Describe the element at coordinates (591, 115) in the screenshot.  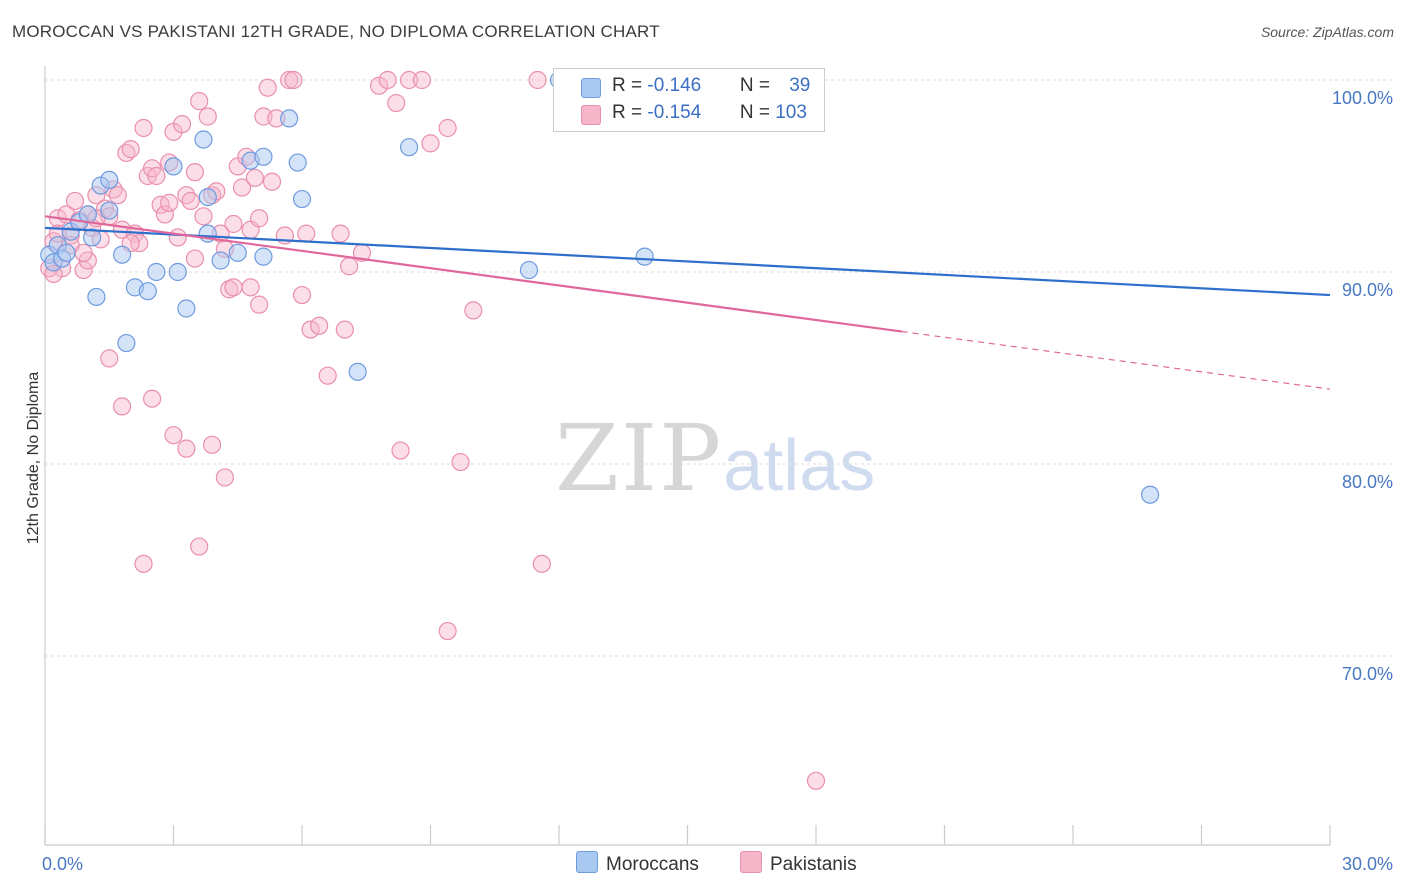
I see `pakistanis-swatch` at that location.